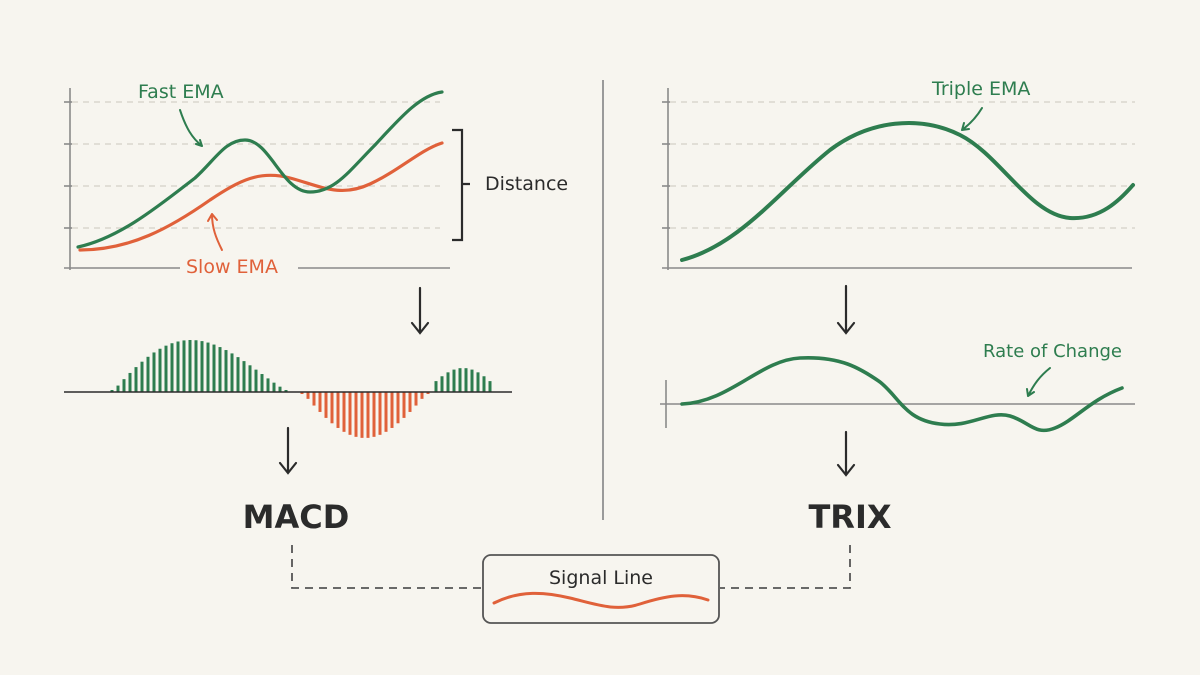 The height and width of the screenshot is (675, 1200). What do you see at coordinates (980, 89) in the screenshot?
I see `triple-ema-label: Triple EMA` at bounding box center [980, 89].